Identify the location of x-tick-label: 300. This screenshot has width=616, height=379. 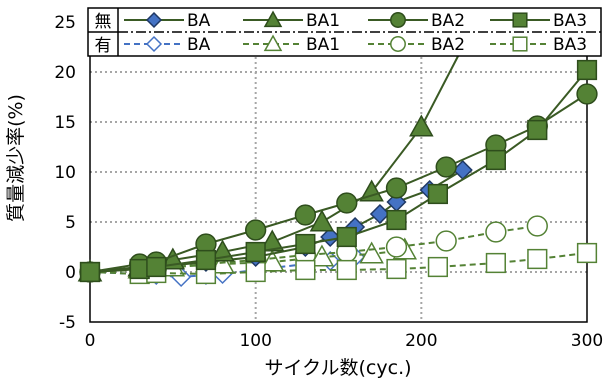
(587, 341).